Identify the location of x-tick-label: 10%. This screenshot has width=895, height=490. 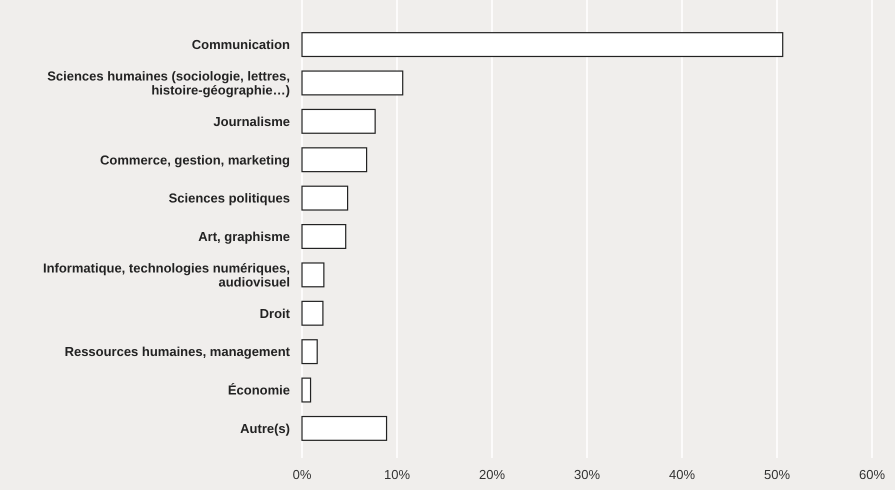
(397, 474).